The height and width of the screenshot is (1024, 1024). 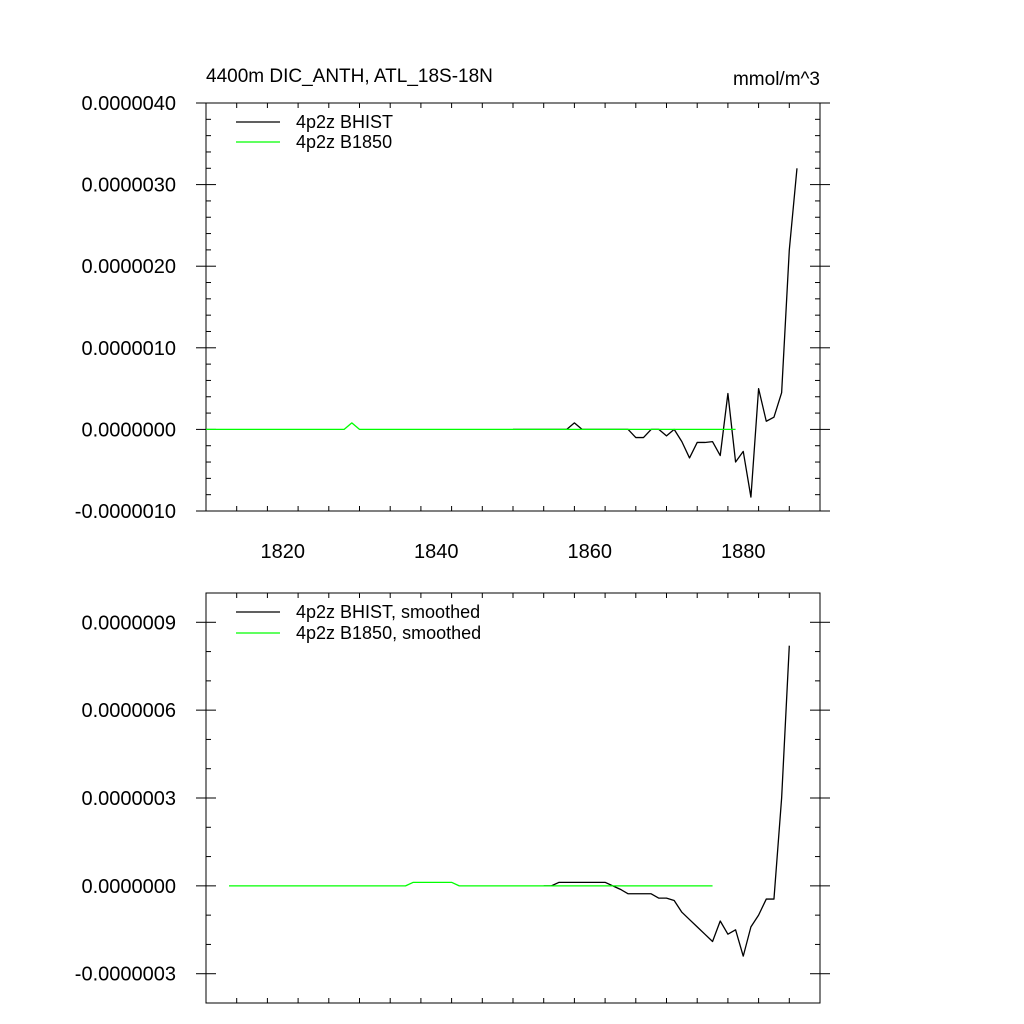 What do you see at coordinates (283, 552) in the screenshot?
I see `x-tick-label: 1820` at bounding box center [283, 552].